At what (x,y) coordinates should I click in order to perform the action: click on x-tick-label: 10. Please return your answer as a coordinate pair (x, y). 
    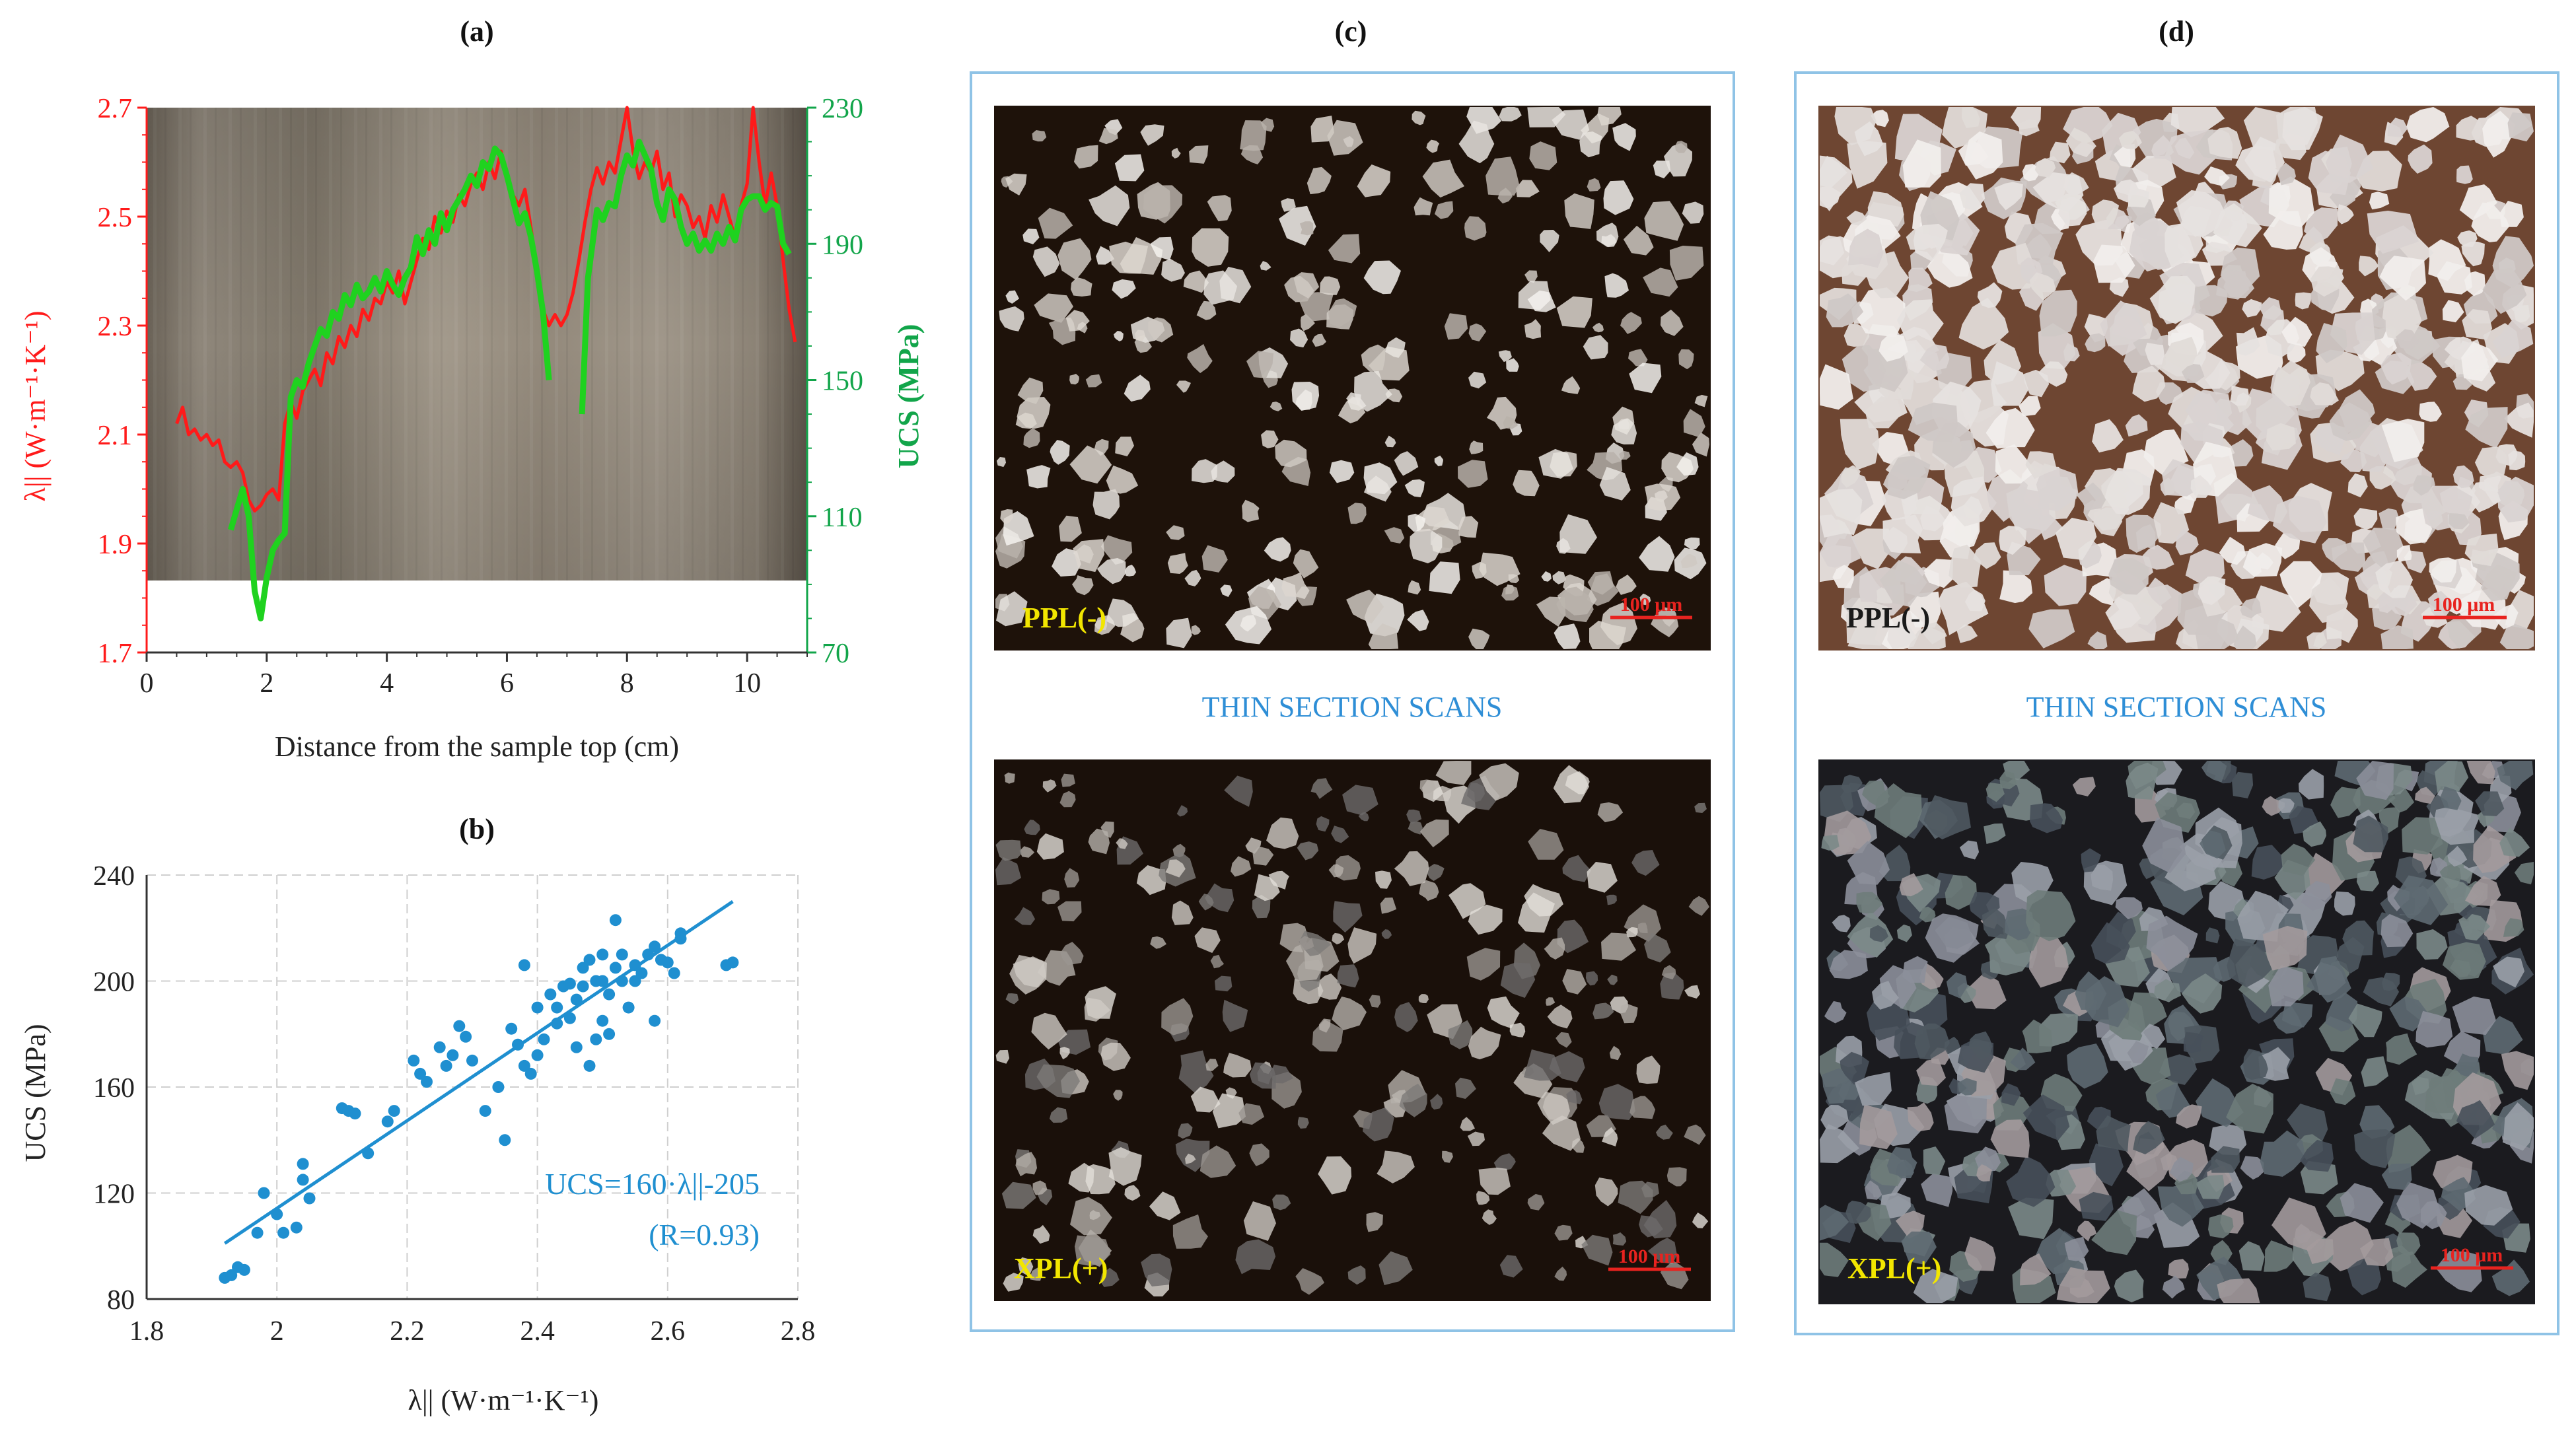
    Looking at the image, I should click on (747, 683).